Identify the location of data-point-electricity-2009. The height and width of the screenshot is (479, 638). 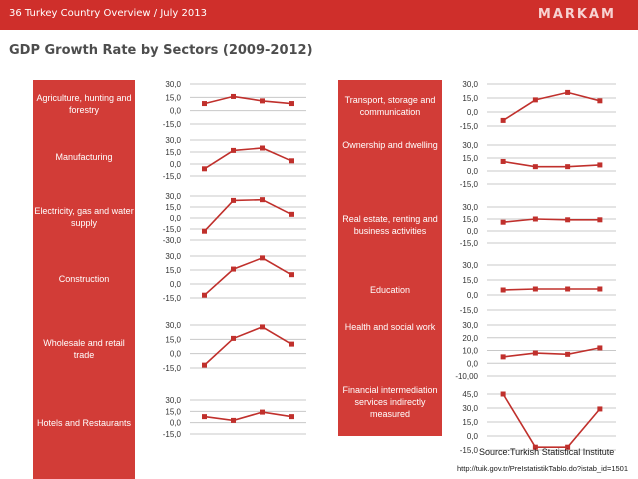
(204, 231).